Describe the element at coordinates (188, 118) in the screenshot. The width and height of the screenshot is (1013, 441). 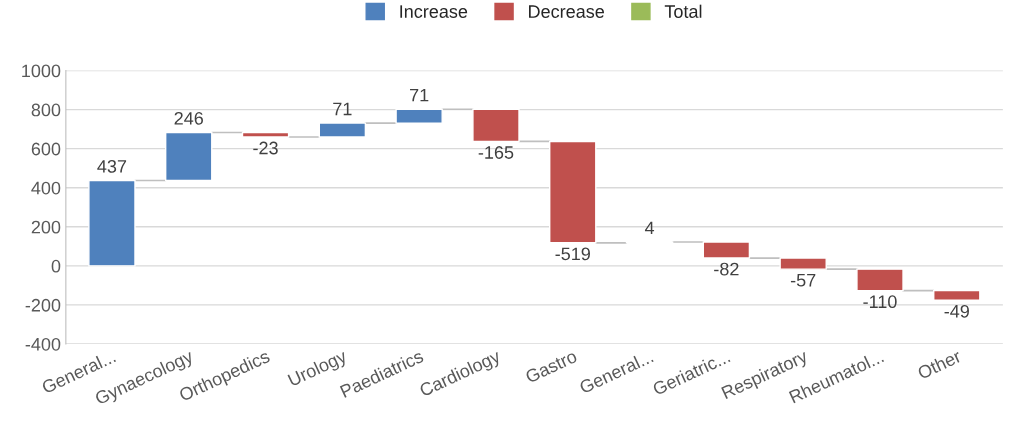
I see `data-label: 246` at that location.